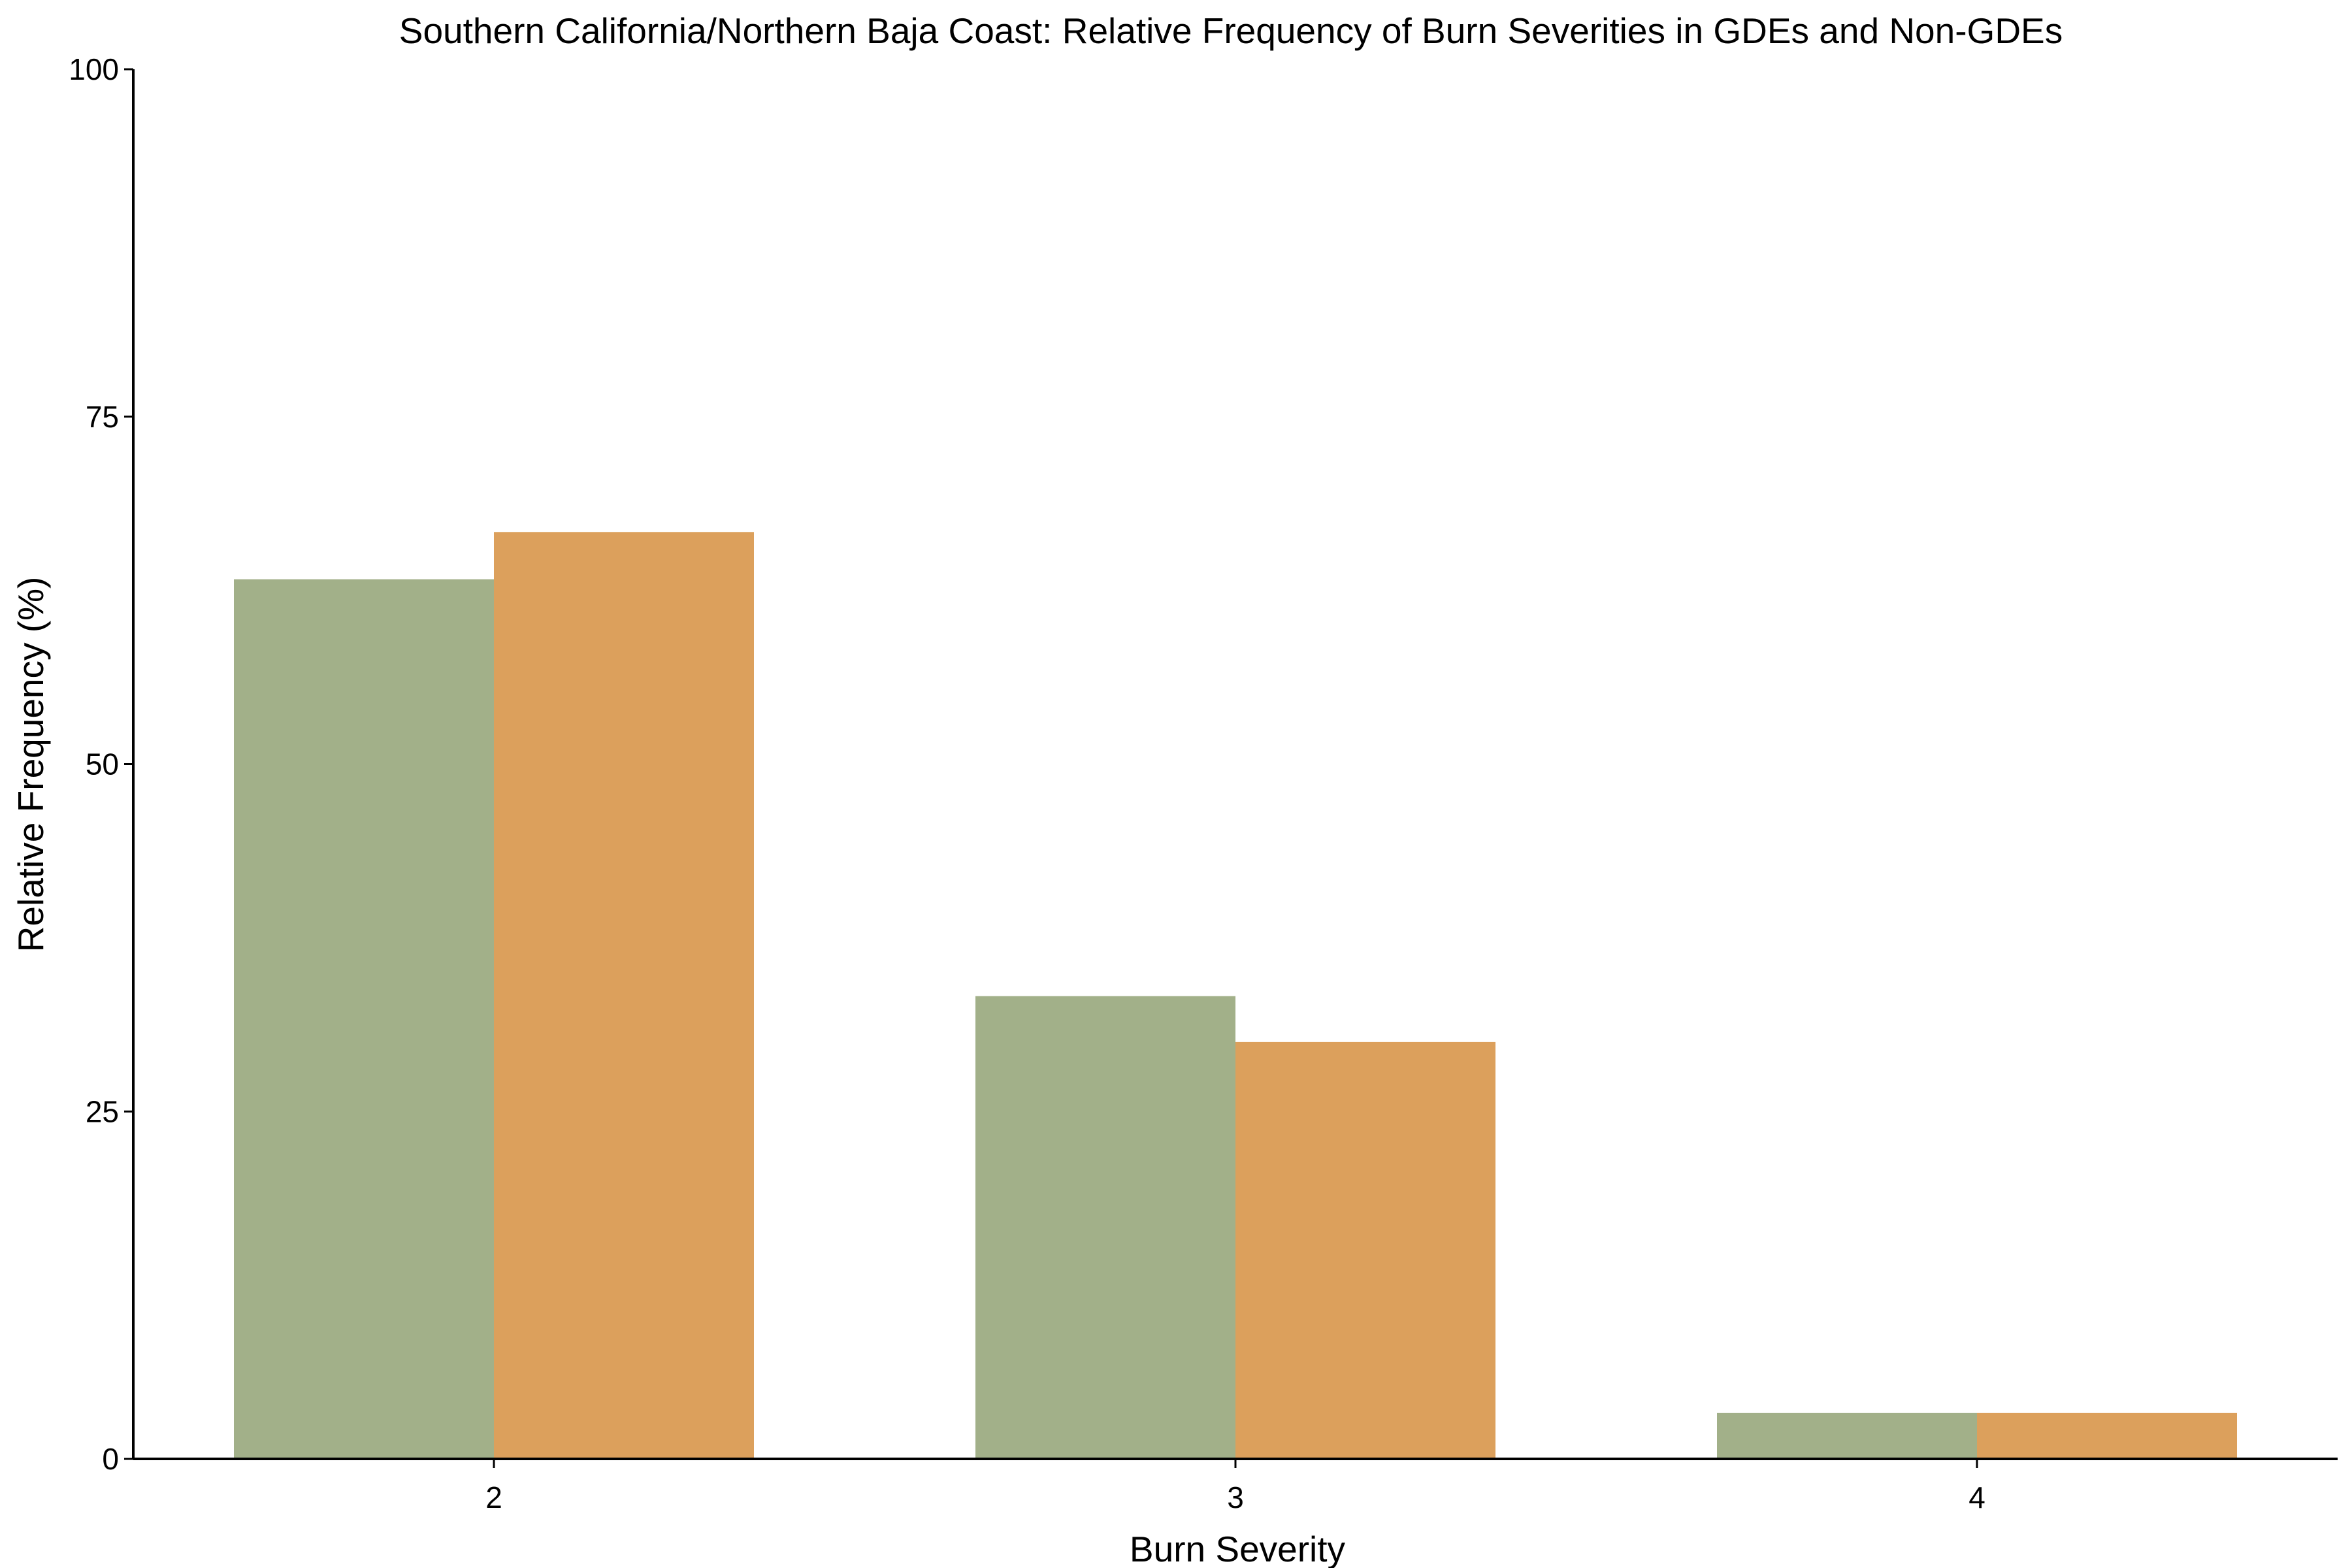 The width and height of the screenshot is (2352, 1568). Describe the element at coordinates (493, 1497) in the screenshot. I see `x-tick-label: 2` at that location.